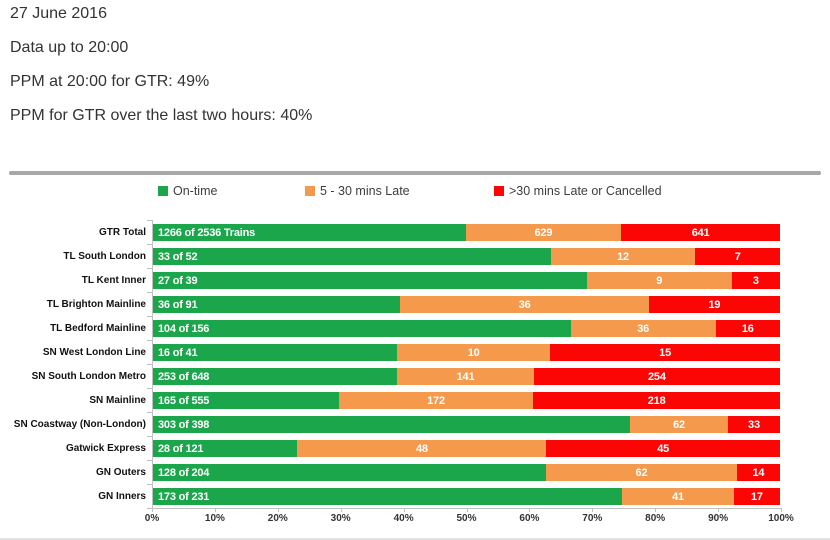  Describe the element at coordinates (113, 280) in the screenshot. I see `category-label: TL Kent Inner` at that location.